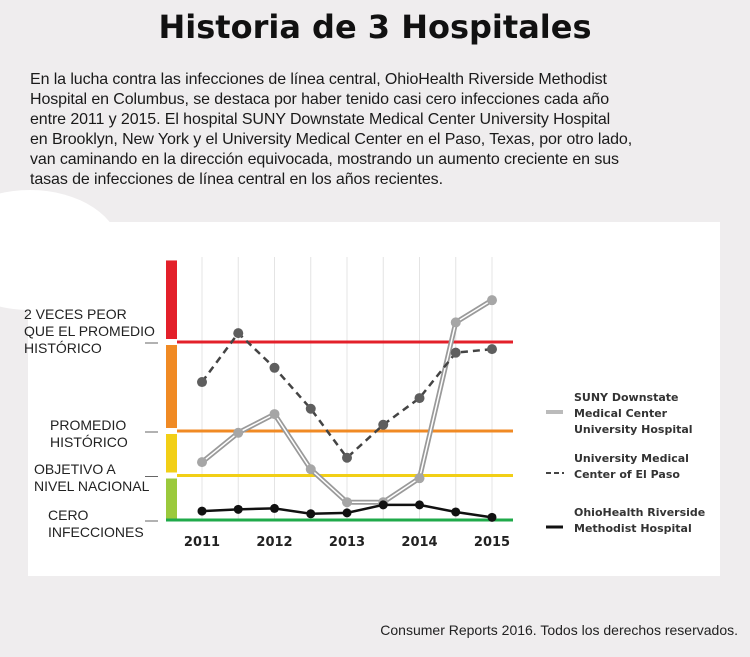 The image size is (750, 657). Describe the element at coordinates (92, 486) in the screenshot. I see `level-label: NIVEL NACIONAL` at that location.